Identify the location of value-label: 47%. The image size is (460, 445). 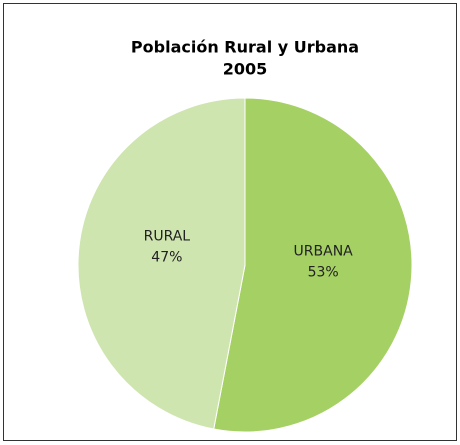
(166, 258).